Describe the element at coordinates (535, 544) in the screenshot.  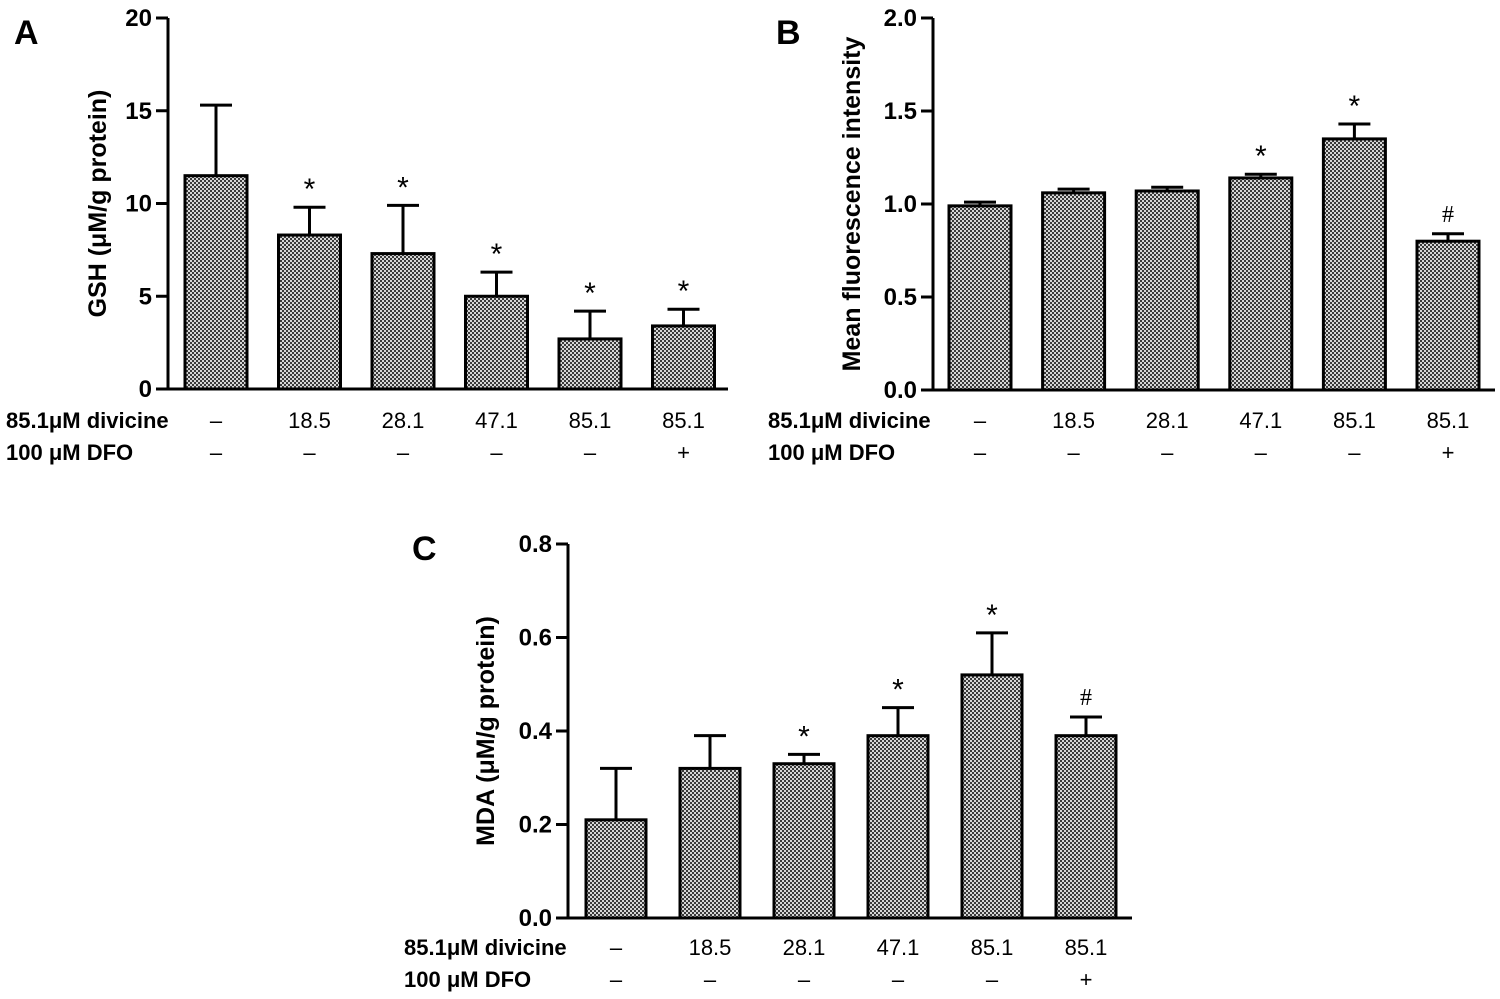
I see `y-tick-label: 0.8` at that location.